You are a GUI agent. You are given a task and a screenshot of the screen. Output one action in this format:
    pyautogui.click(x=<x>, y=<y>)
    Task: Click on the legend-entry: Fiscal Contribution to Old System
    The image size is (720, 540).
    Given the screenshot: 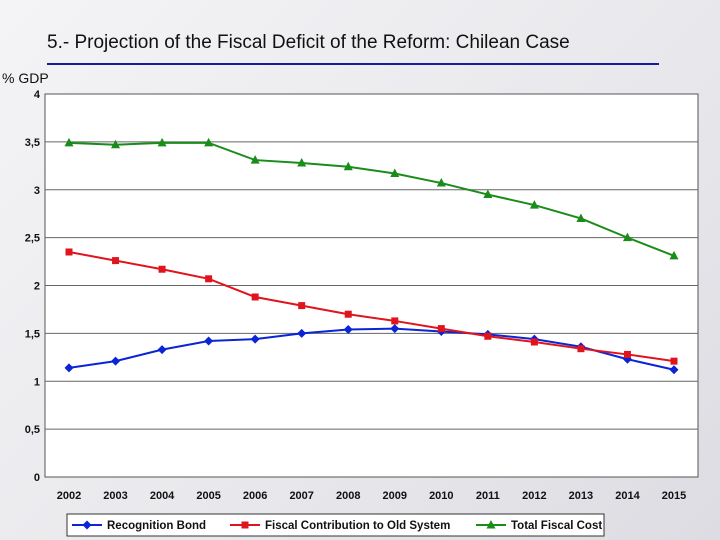 What is the action you would take?
    pyautogui.click(x=340, y=526)
    